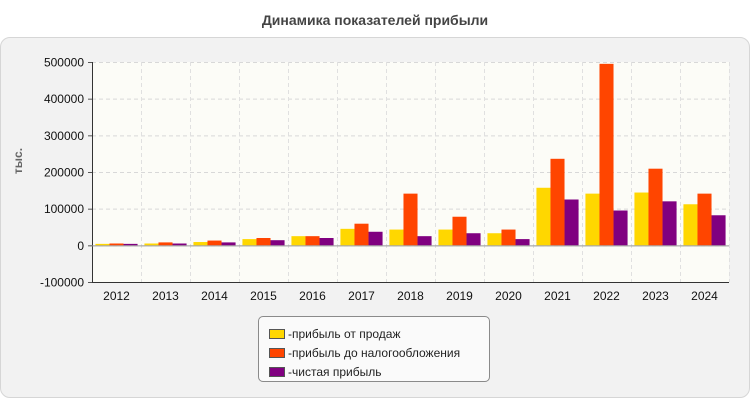  Describe the element at coordinates (459, 296) in the screenshot. I see `x-tick-label: 2019` at that location.